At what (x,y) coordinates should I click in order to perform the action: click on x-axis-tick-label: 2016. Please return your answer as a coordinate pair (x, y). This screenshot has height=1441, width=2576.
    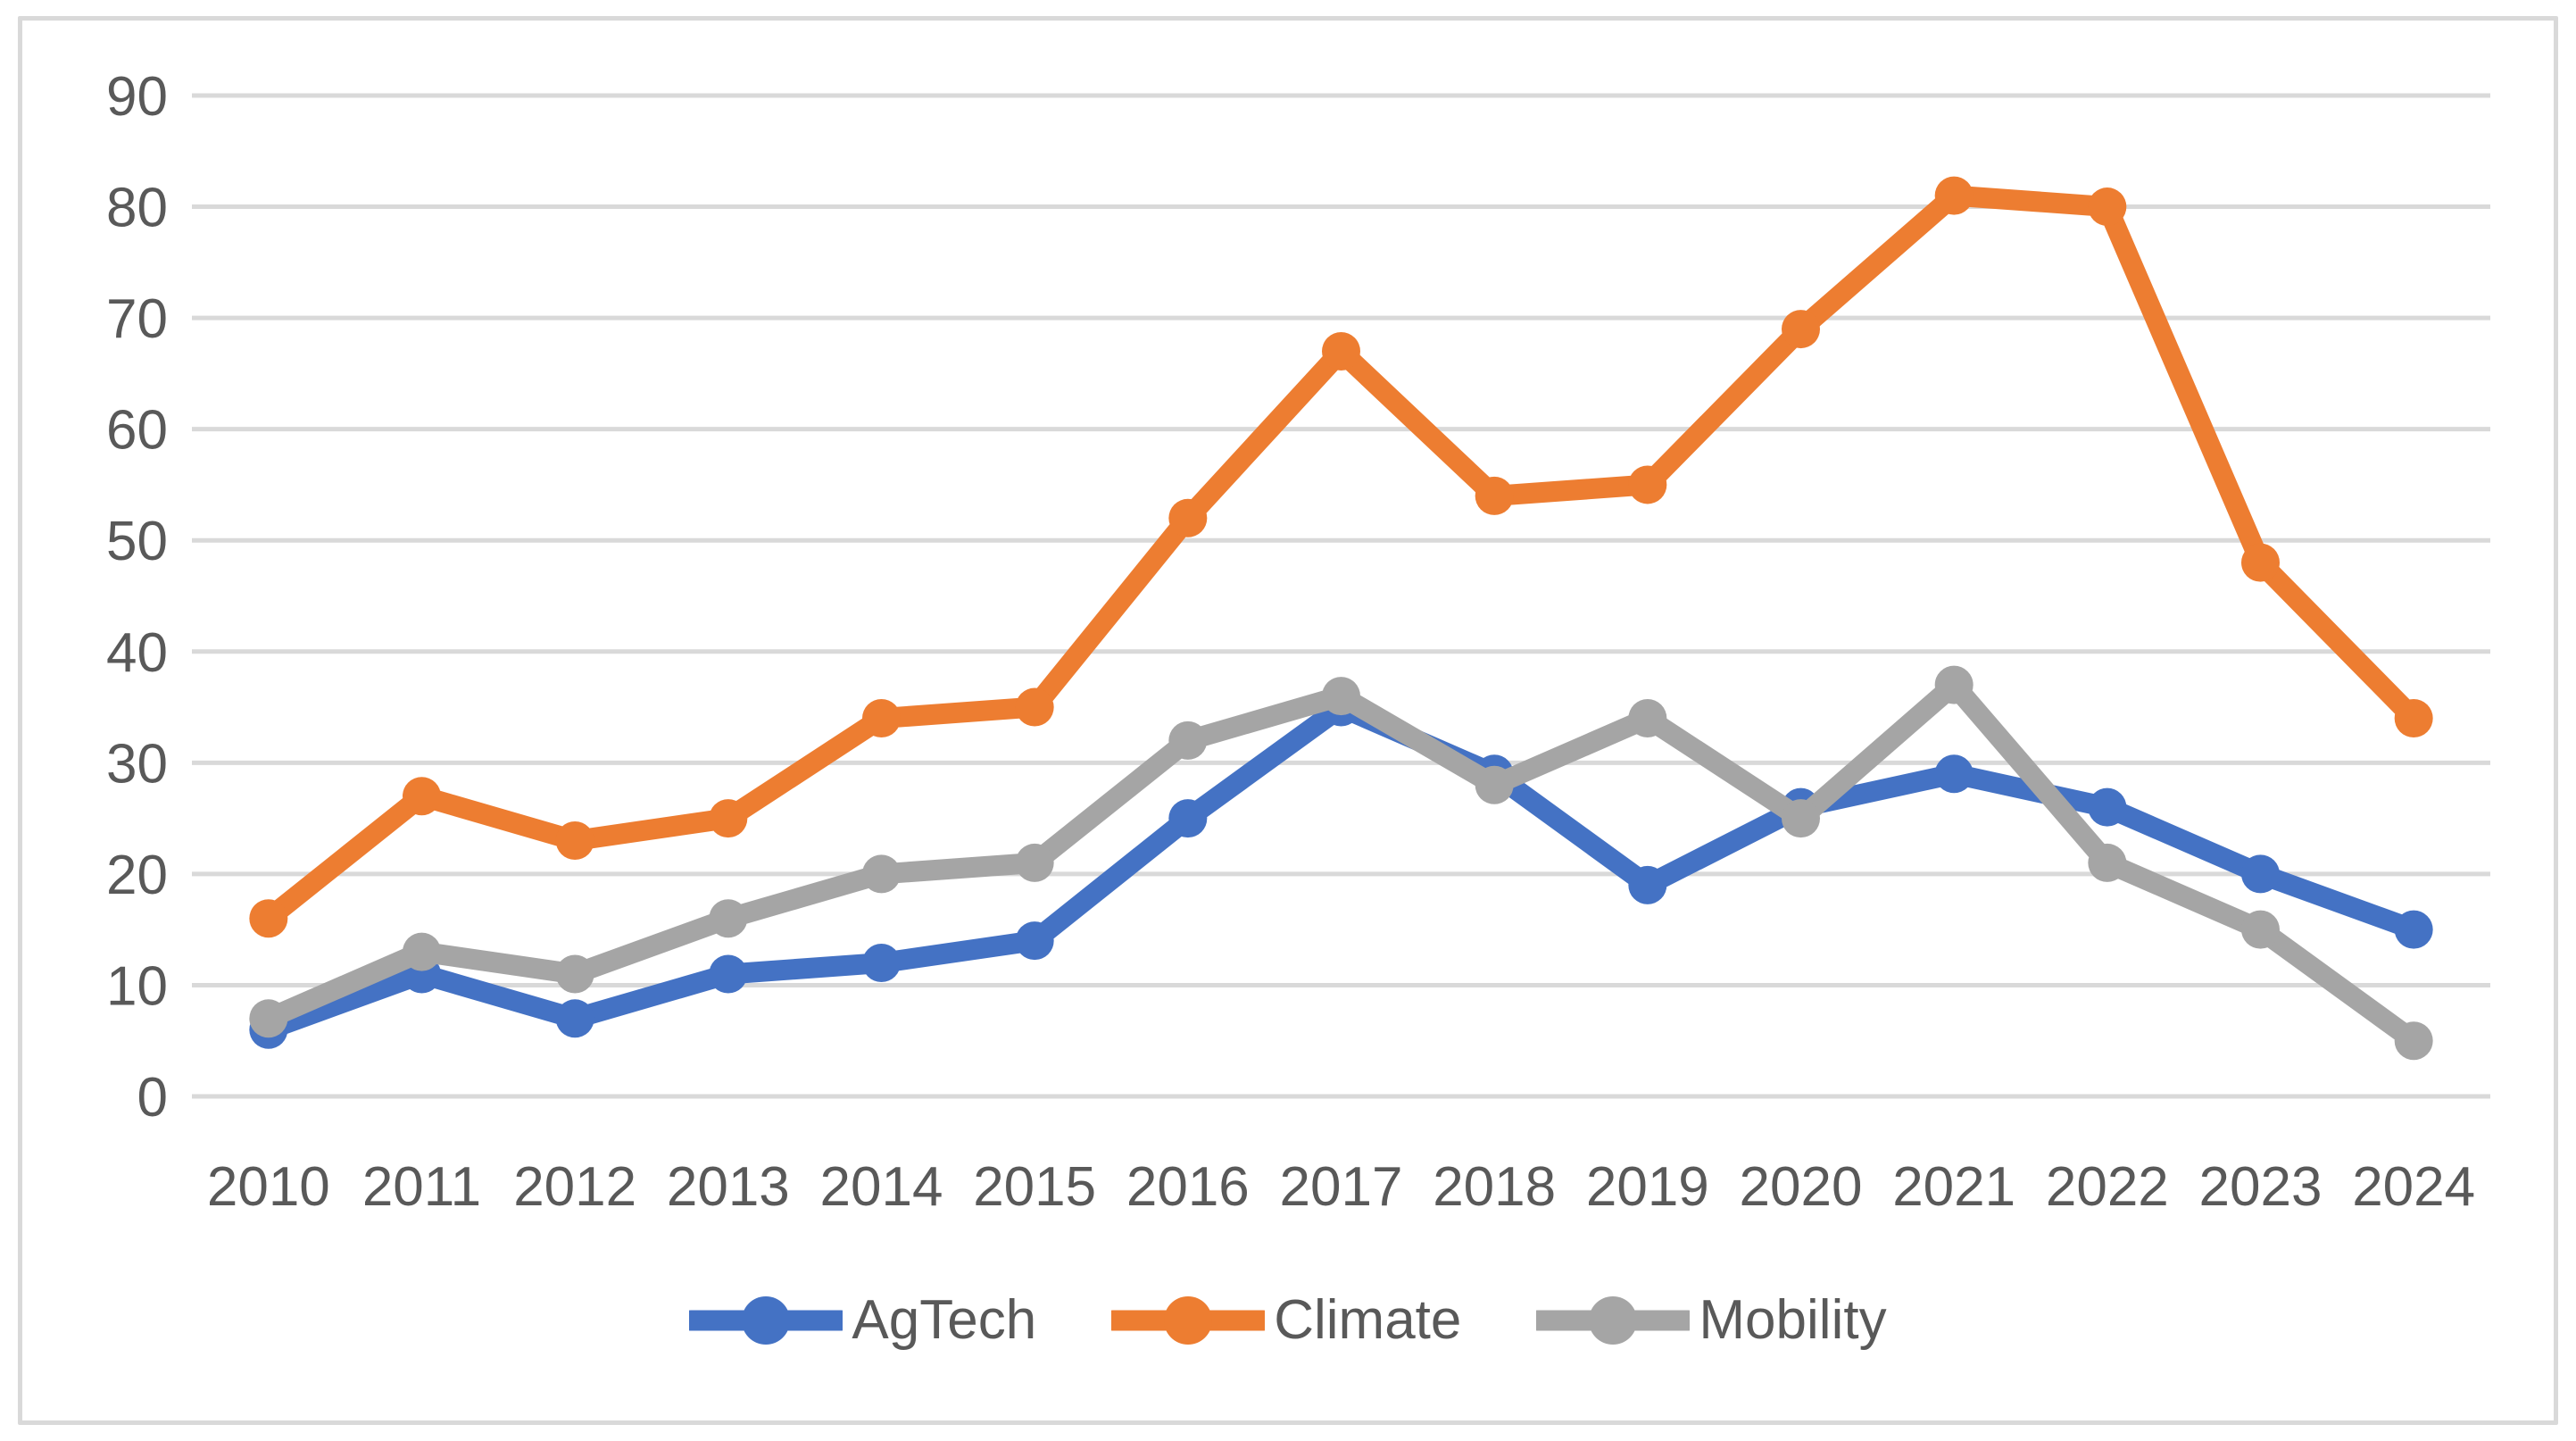
    Looking at the image, I should click on (1188, 1187).